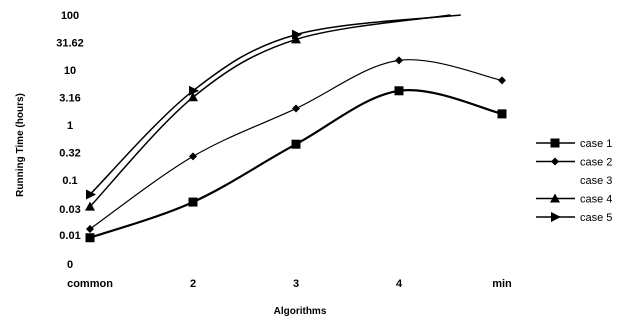 This screenshot has height=320, width=635. What do you see at coordinates (90, 284) in the screenshot?
I see `x-tick-label: common` at bounding box center [90, 284].